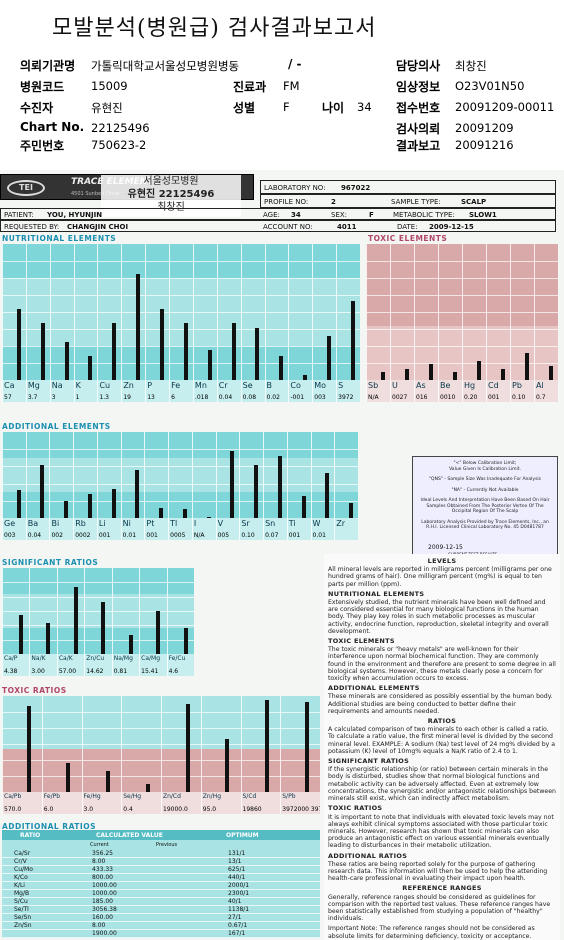  What do you see at coordinates (422, 397) in the screenshot?
I see `element-value: 016` at bounding box center [422, 397].